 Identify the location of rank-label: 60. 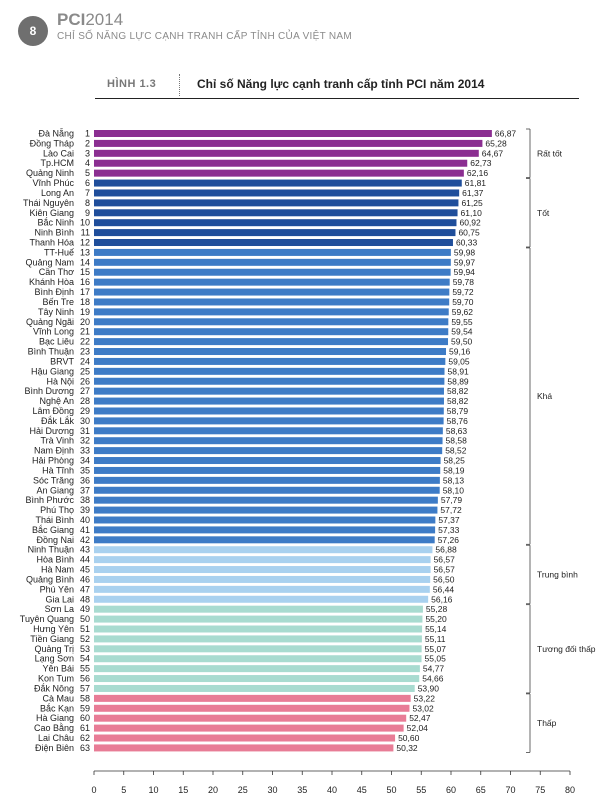
(85, 718).